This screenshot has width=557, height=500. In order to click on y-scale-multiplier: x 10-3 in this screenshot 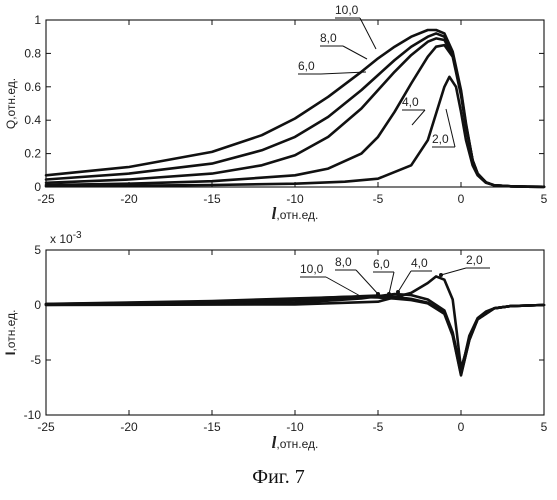, I will do `click(66, 238)`.